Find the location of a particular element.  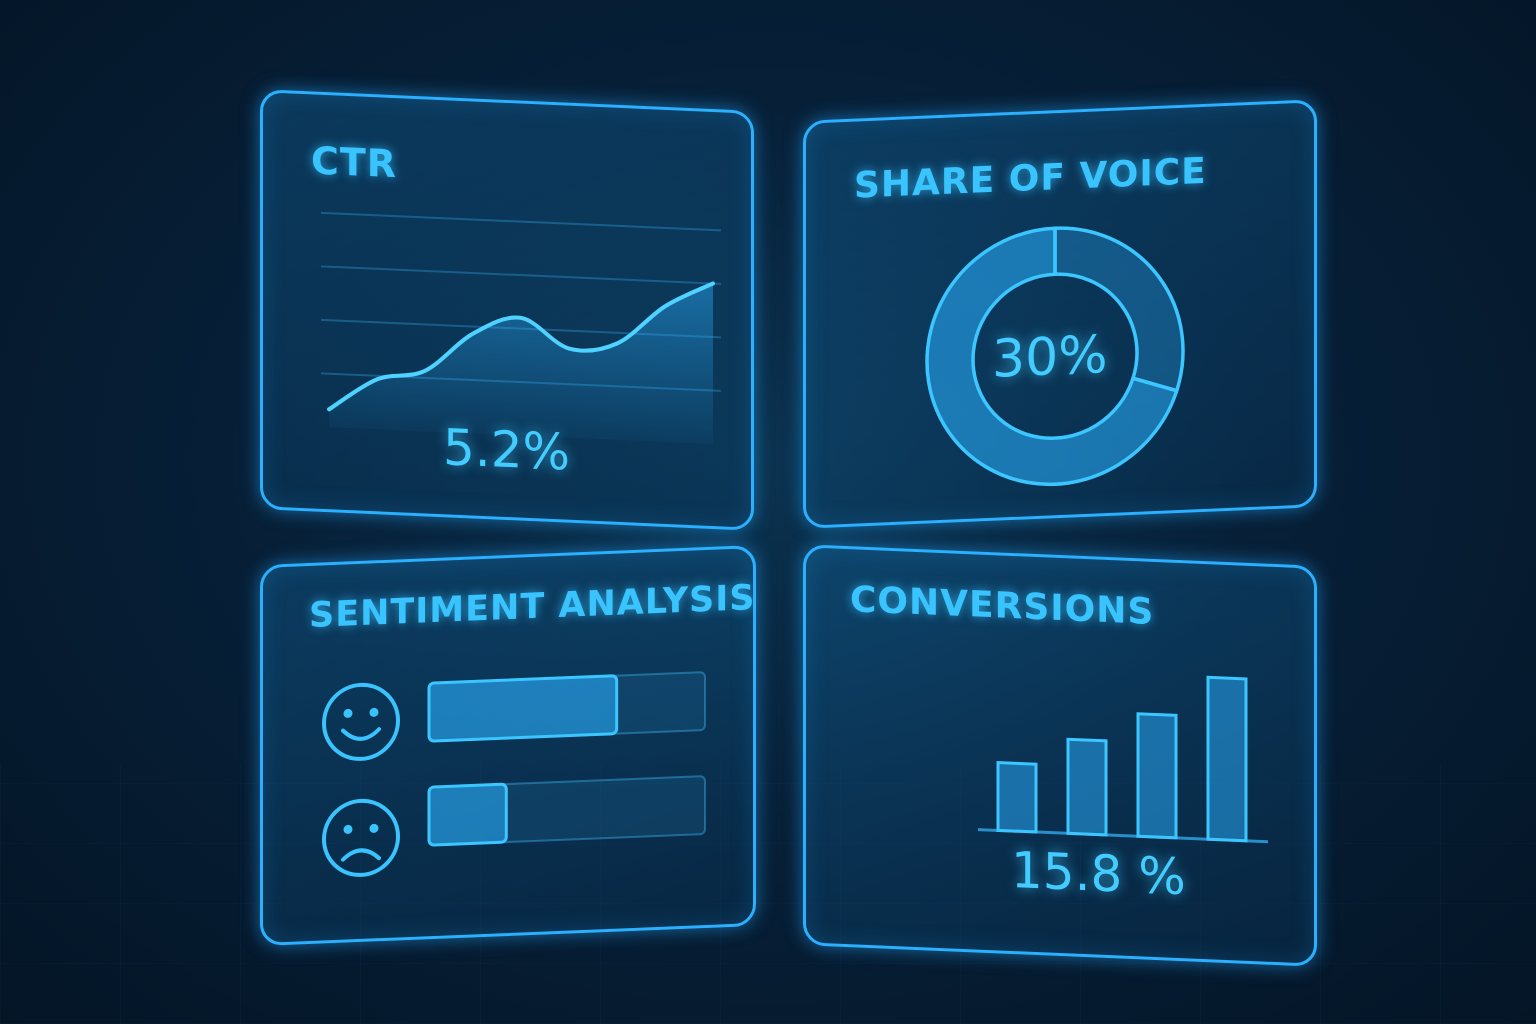

sentiment-bars is located at coordinates (566, 759).